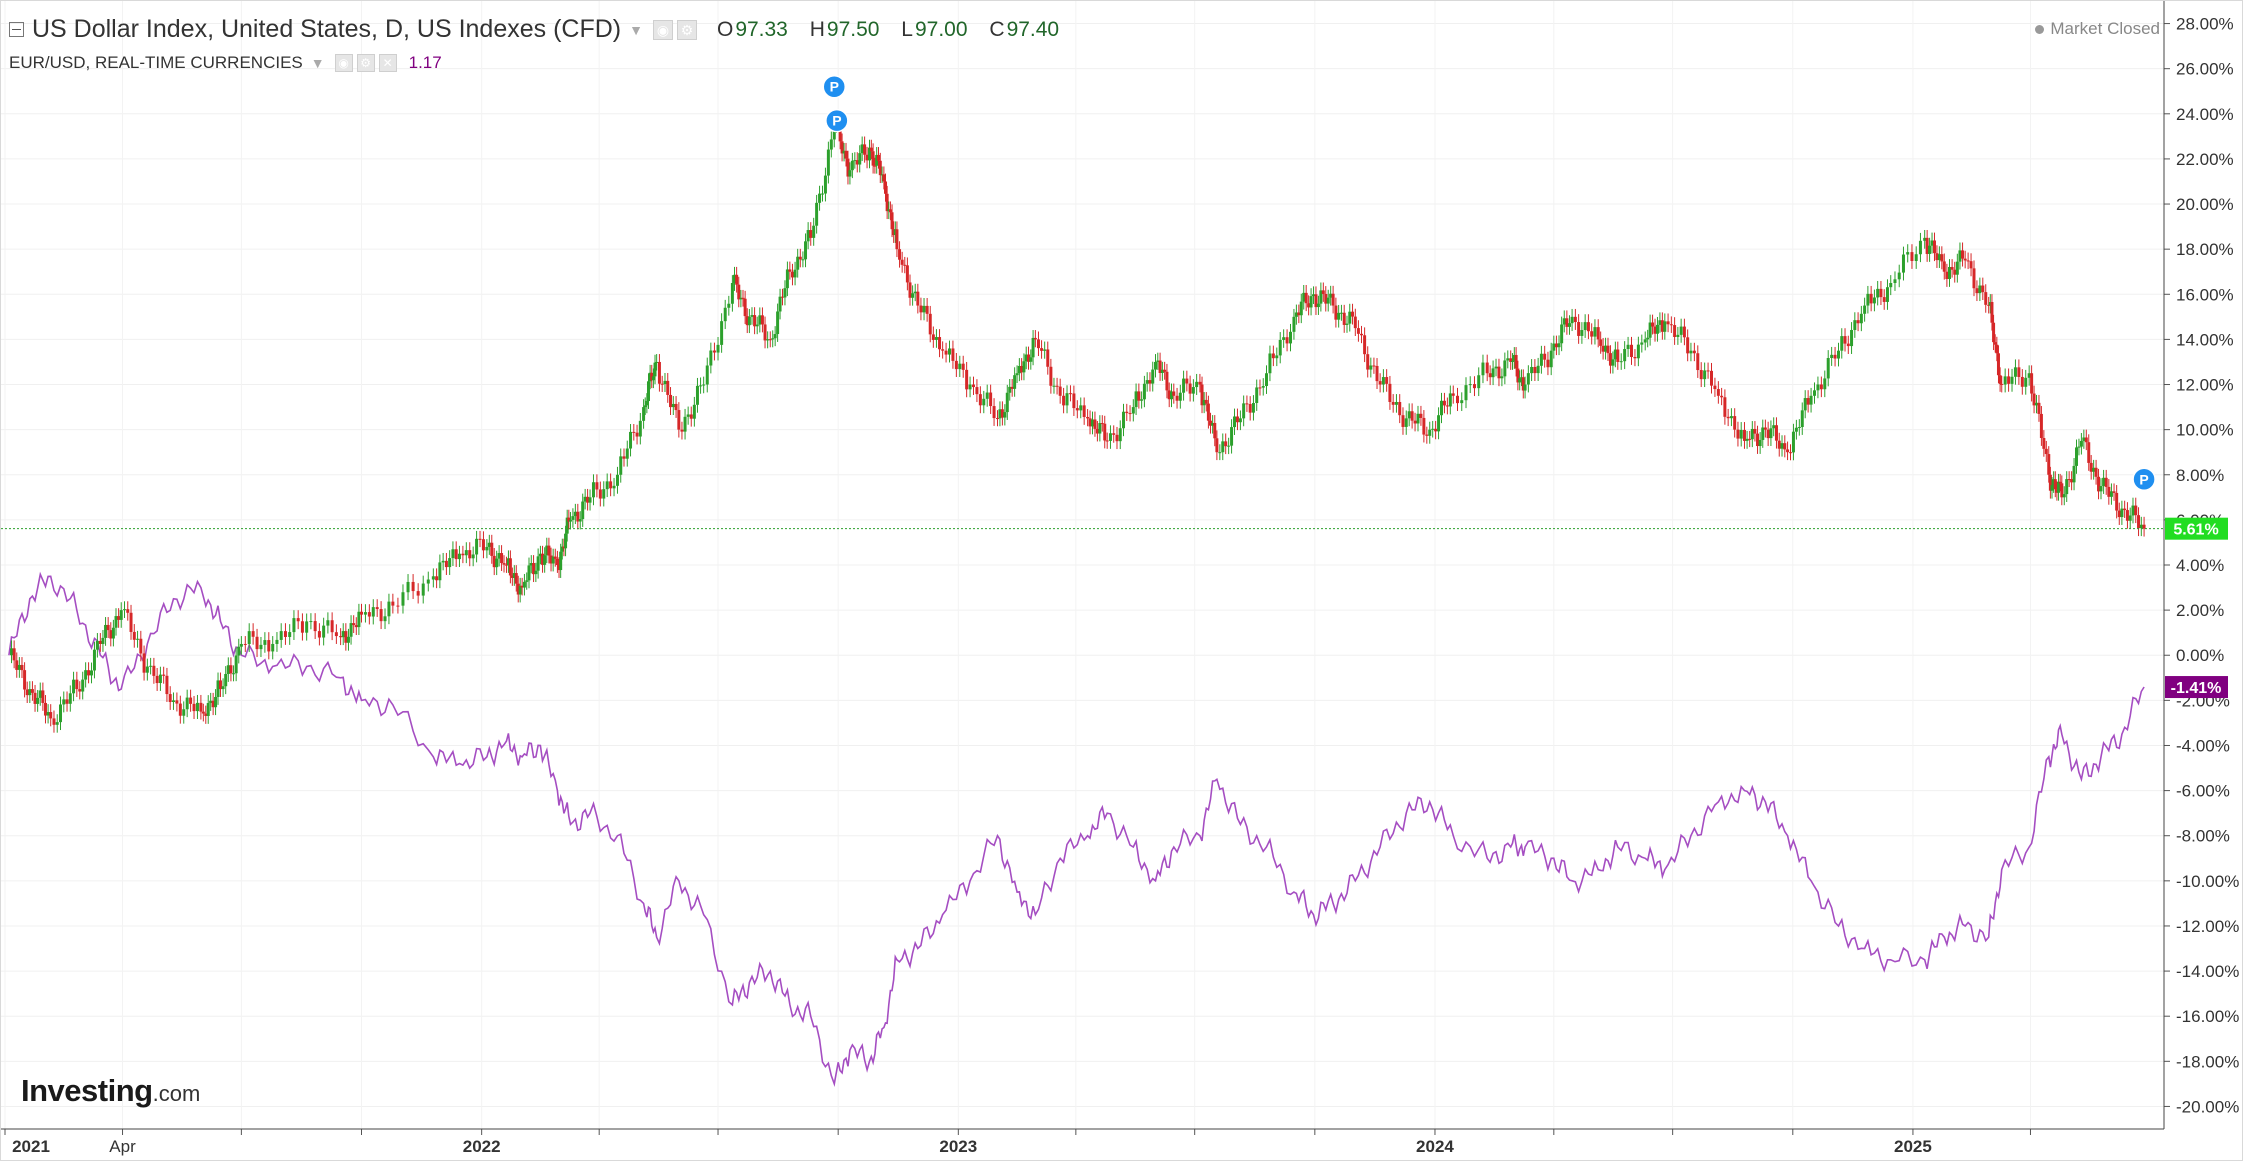  Describe the element at coordinates (156, 62) in the screenshot. I see `compare-series-title: EUR/USD, REAL-TIME CURRENCIES` at that location.